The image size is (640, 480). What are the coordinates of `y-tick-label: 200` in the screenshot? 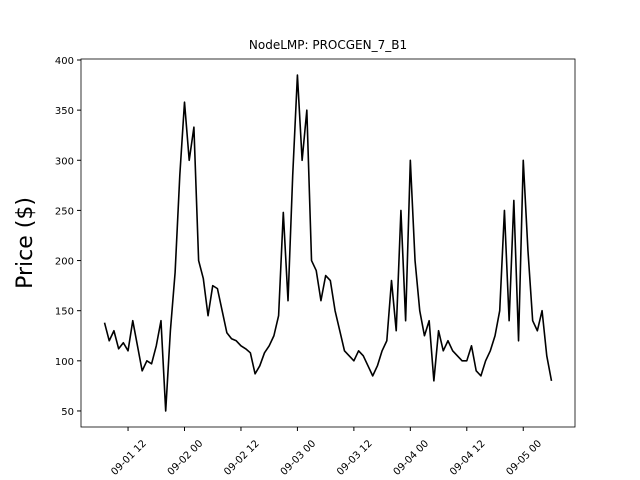 It's located at (64, 262).